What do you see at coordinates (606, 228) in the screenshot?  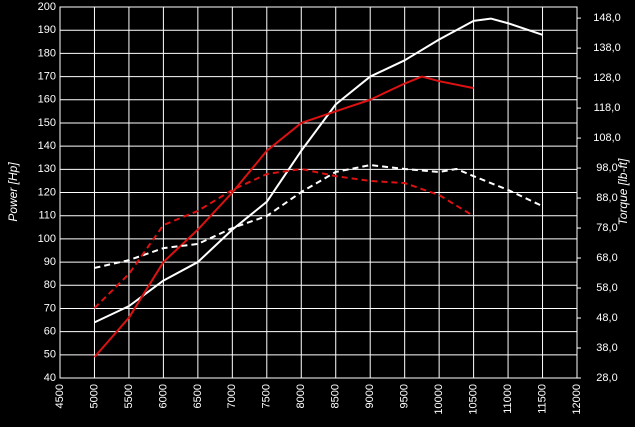 I see `y2-tick-label: 78,0` at bounding box center [606, 228].